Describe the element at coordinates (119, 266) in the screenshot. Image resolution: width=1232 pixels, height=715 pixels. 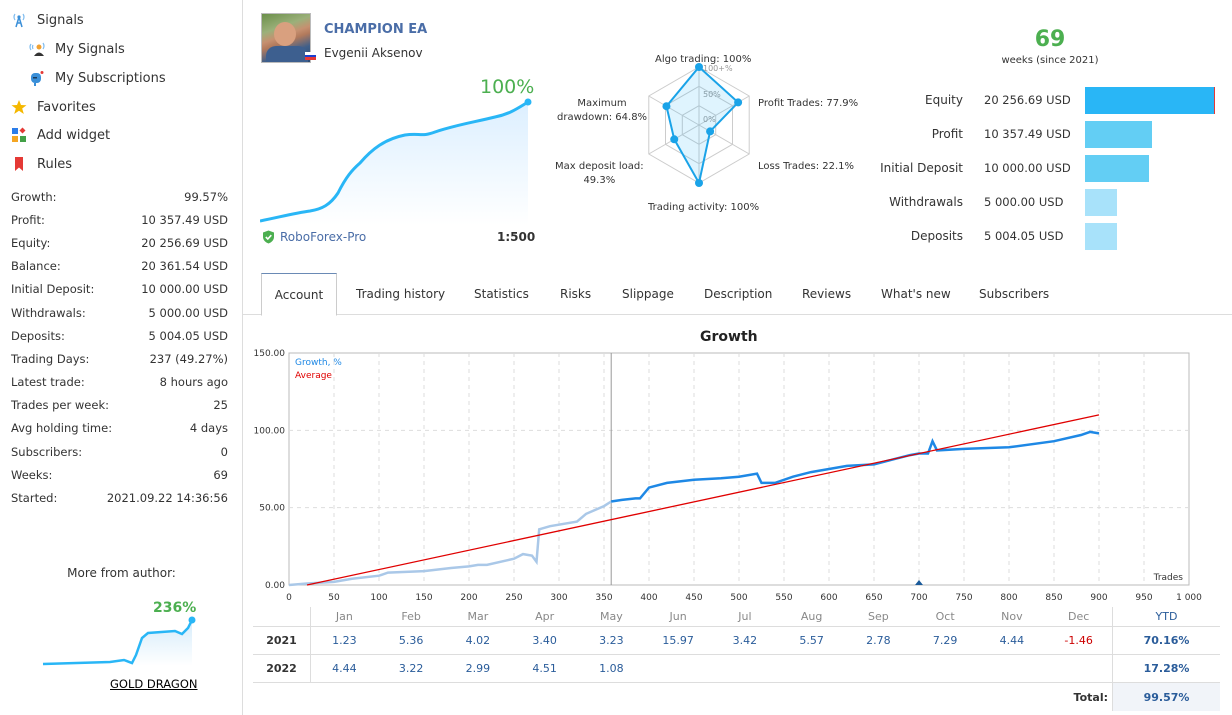
I see `stat-row: Balance: 20 361.54 USD` at that location.